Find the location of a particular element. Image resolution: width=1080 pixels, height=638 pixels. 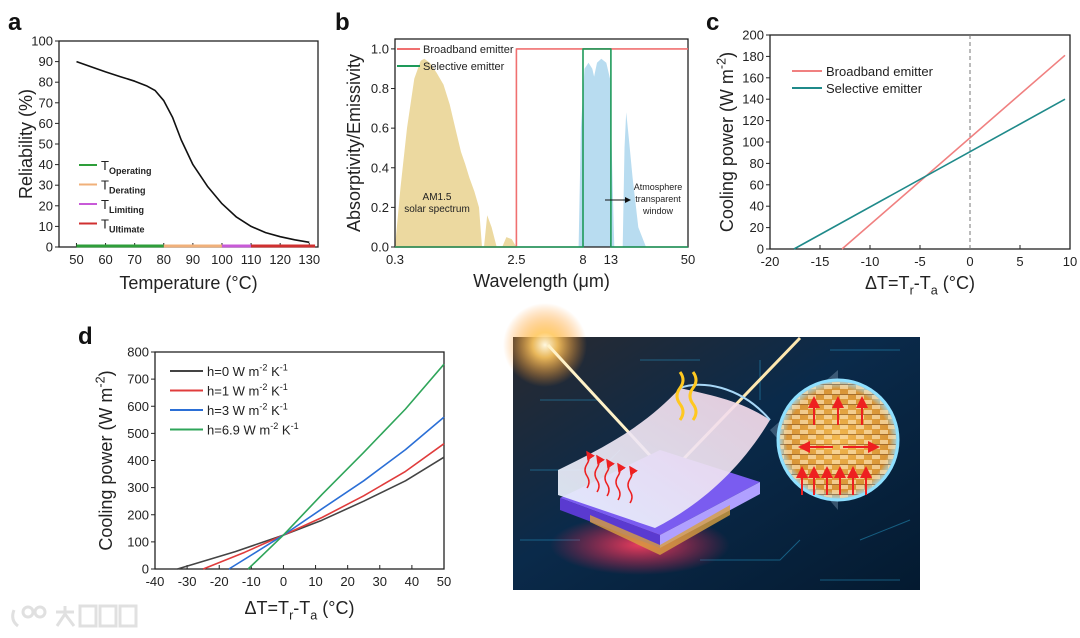

y-tick-label: 30 is located at coordinates (46, 185).